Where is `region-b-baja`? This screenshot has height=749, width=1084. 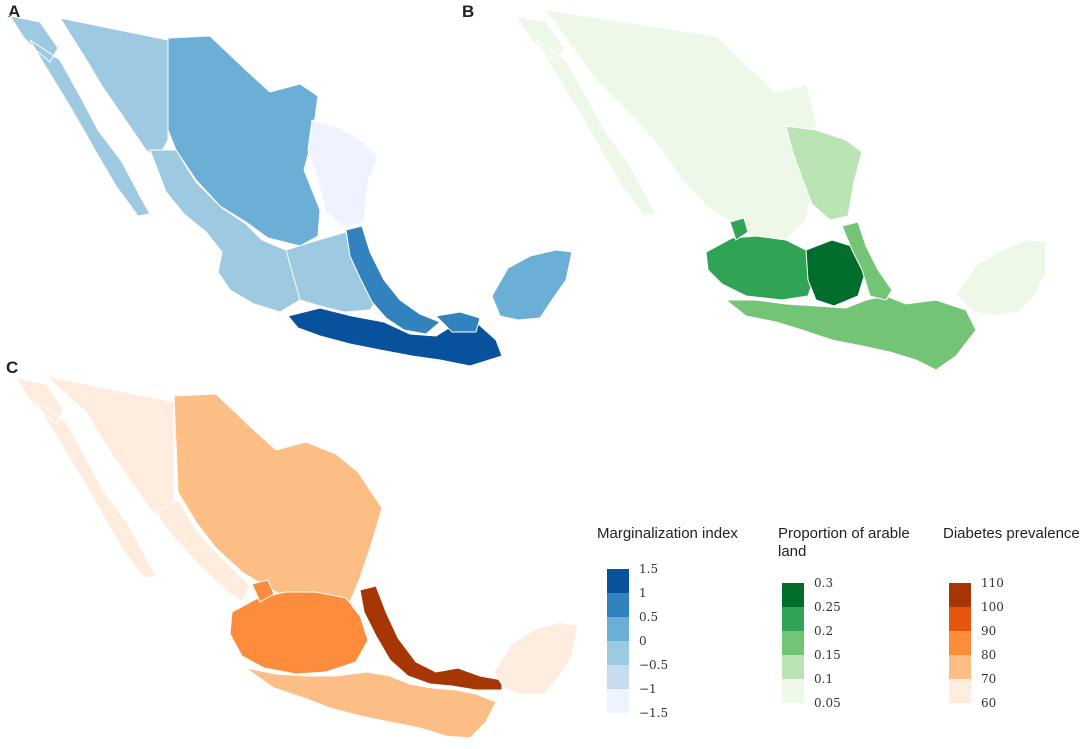 region-b-baja is located at coordinates (585, 116).